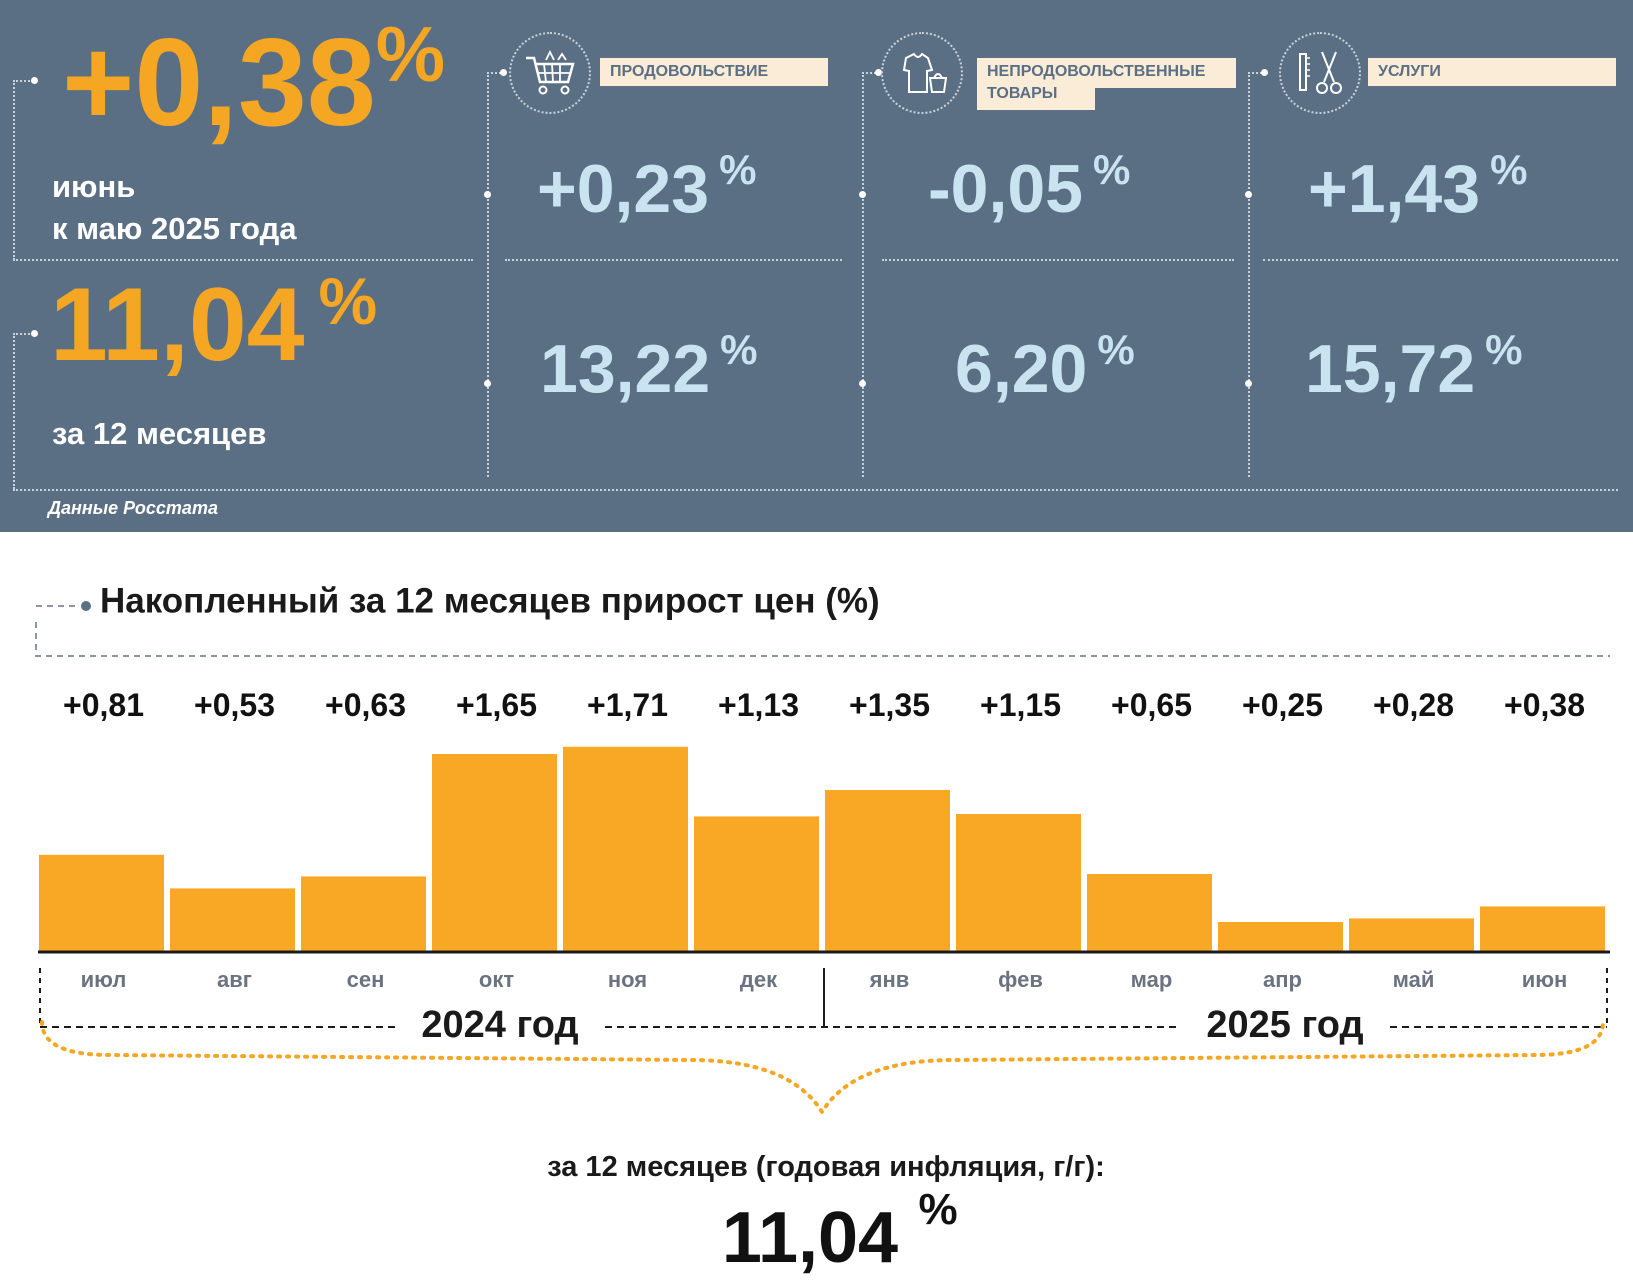 The image size is (1633, 1285). What do you see at coordinates (1320, 73) in the screenshot?
I see `scissors-comb-icon` at bounding box center [1320, 73].